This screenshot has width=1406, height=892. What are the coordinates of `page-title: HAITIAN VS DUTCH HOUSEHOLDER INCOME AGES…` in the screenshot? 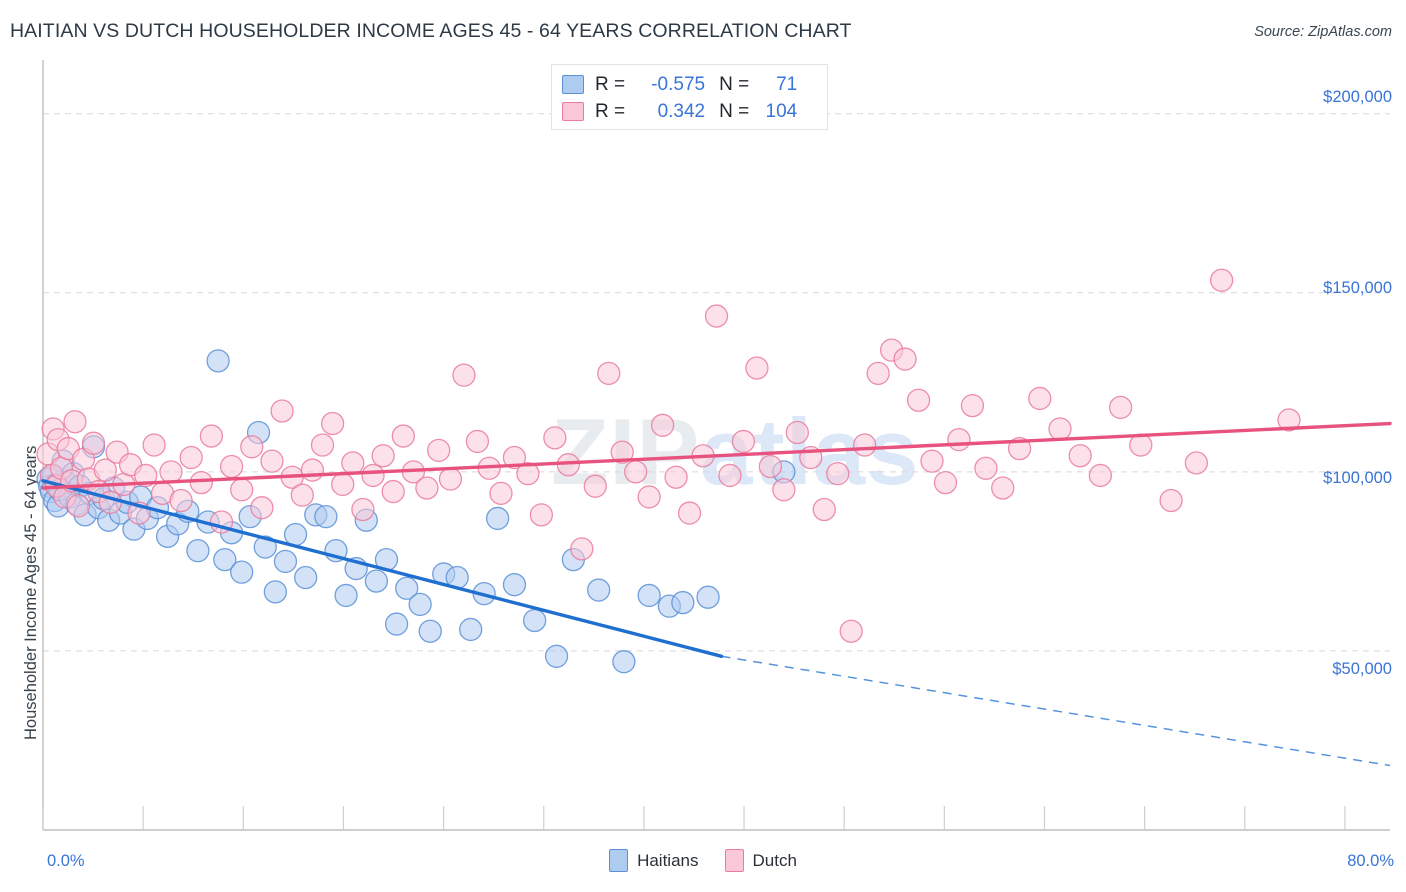 It's located at (431, 31).